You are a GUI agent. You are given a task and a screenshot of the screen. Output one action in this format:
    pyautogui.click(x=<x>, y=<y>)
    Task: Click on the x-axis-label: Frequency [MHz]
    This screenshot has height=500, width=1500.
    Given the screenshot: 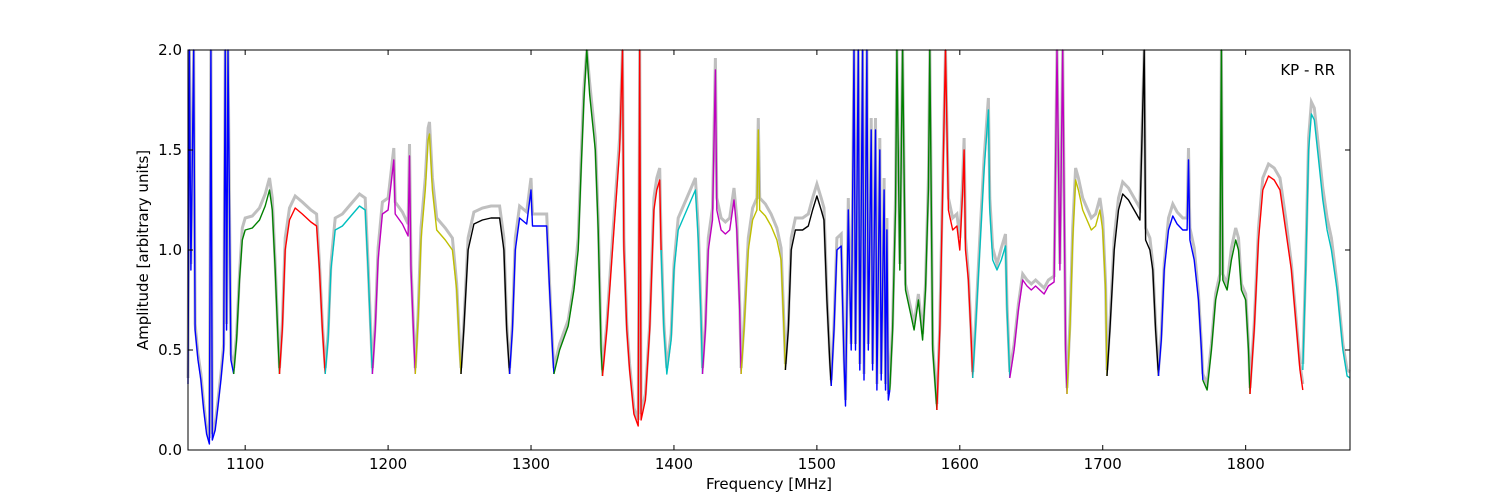 What is the action you would take?
    pyautogui.click(x=769, y=484)
    